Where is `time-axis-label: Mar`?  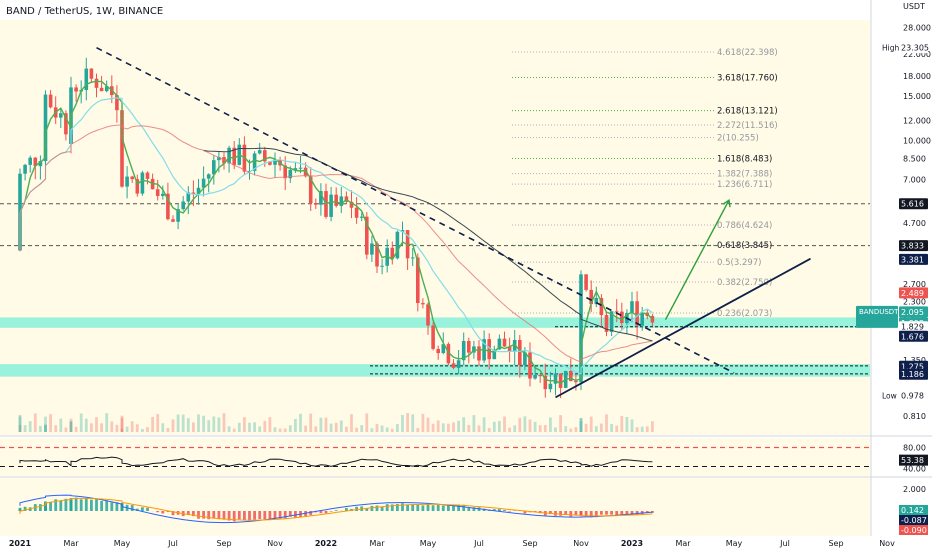
time-axis-label: Mar is located at coordinates (683, 543).